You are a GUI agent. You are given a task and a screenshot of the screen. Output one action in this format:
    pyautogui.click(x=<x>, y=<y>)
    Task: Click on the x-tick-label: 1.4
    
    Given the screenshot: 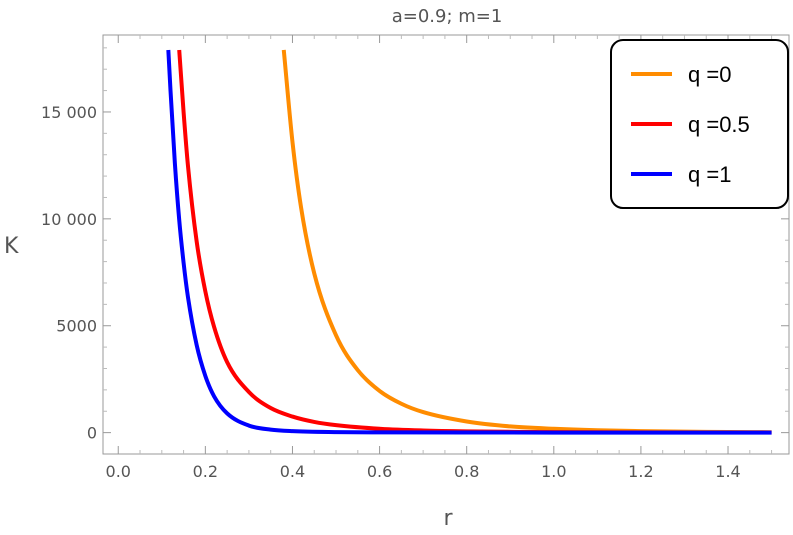 What is the action you would take?
    pyautogui.click(x=727, y=471)
    